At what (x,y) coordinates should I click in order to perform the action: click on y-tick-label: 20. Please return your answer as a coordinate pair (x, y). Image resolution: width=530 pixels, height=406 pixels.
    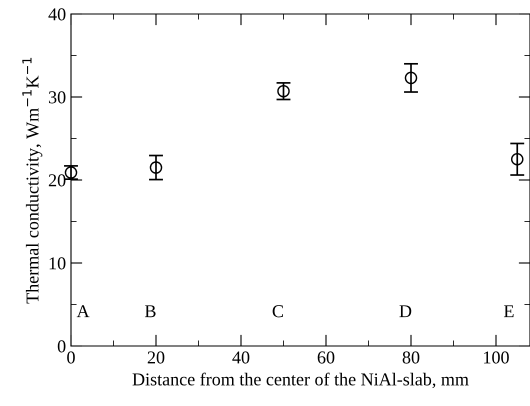
    Looking at the image, I should click on (57, 180).